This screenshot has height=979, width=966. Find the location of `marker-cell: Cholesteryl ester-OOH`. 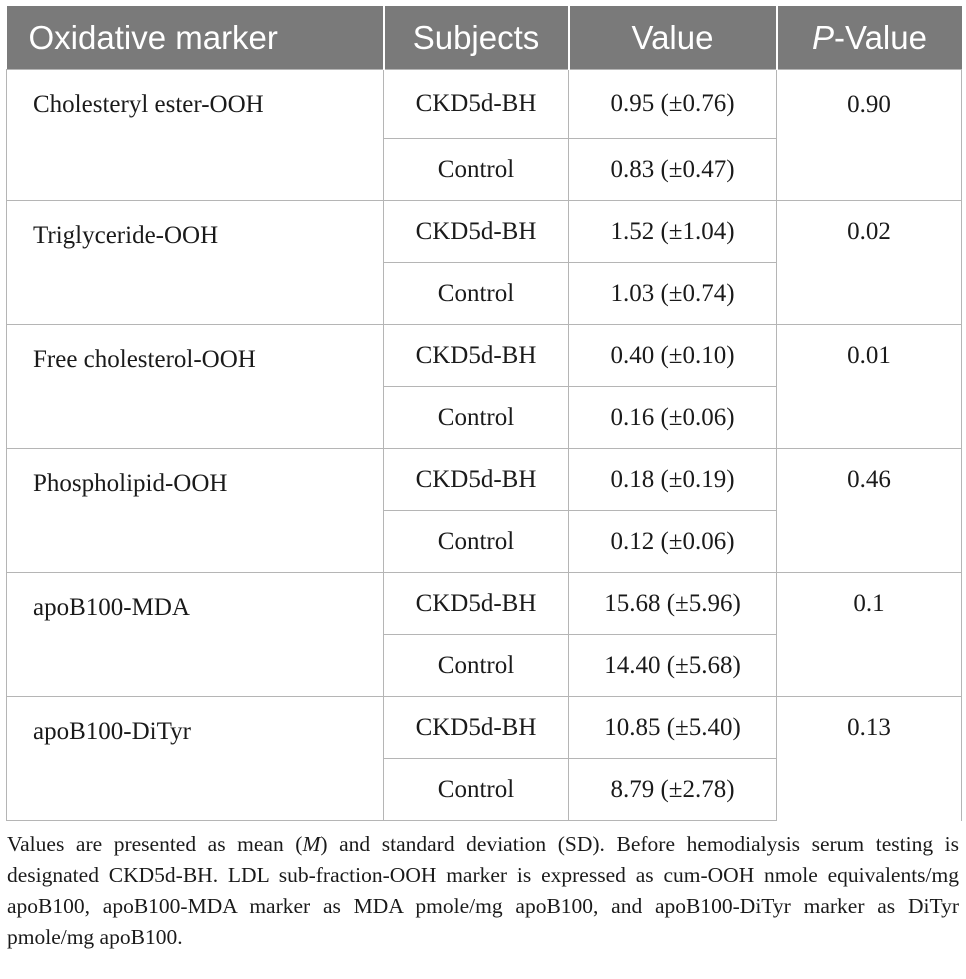

marker-cell: Cholesteryl ester-OOH is located at coordinates (195, 135).